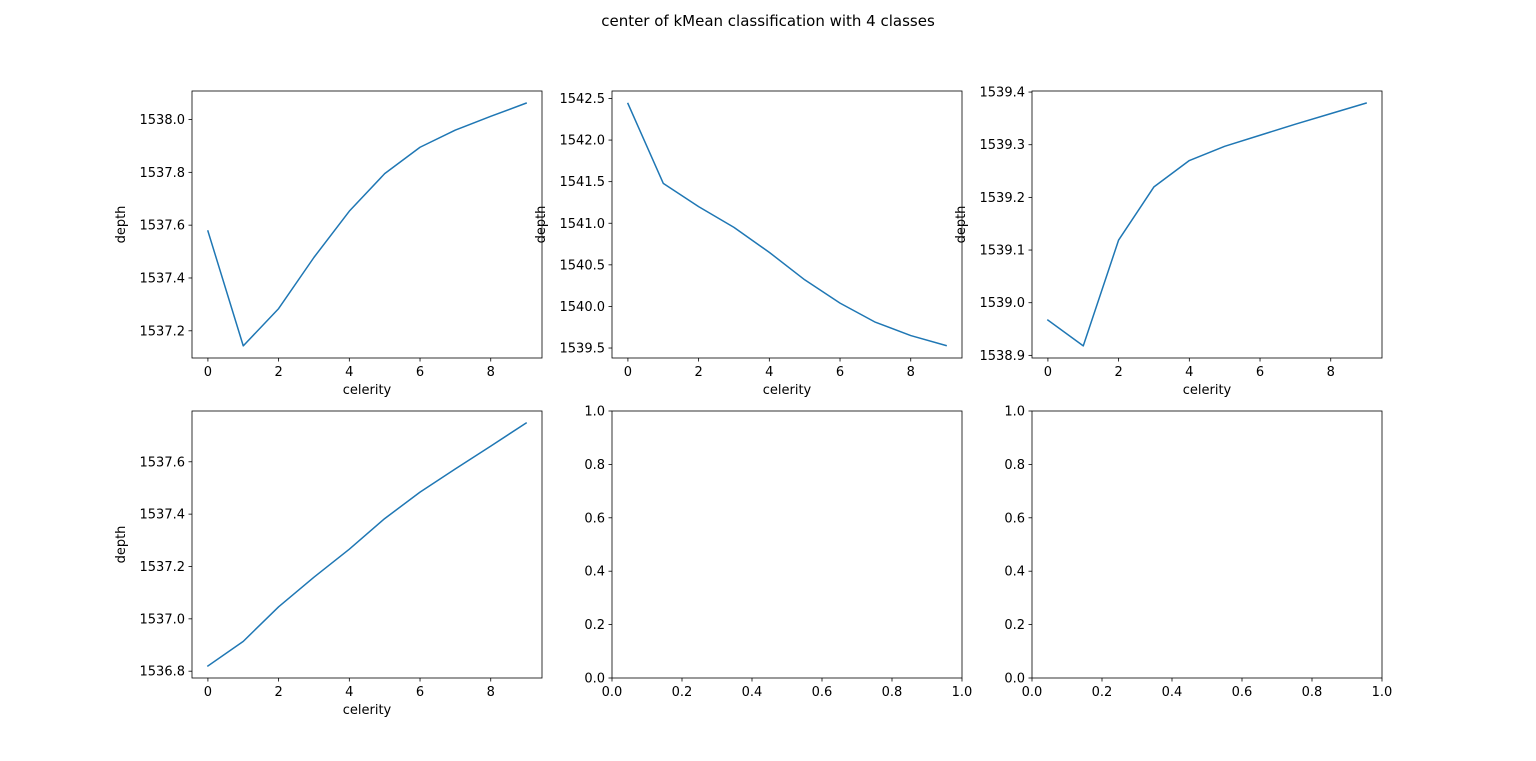 Image resolution: width=1536 pixels, height=761 pixels. What do you see at coordinates (583, 99) in the screenshot?
I see `y-tick-label: 1542.5` at bounding box center [583, 99].